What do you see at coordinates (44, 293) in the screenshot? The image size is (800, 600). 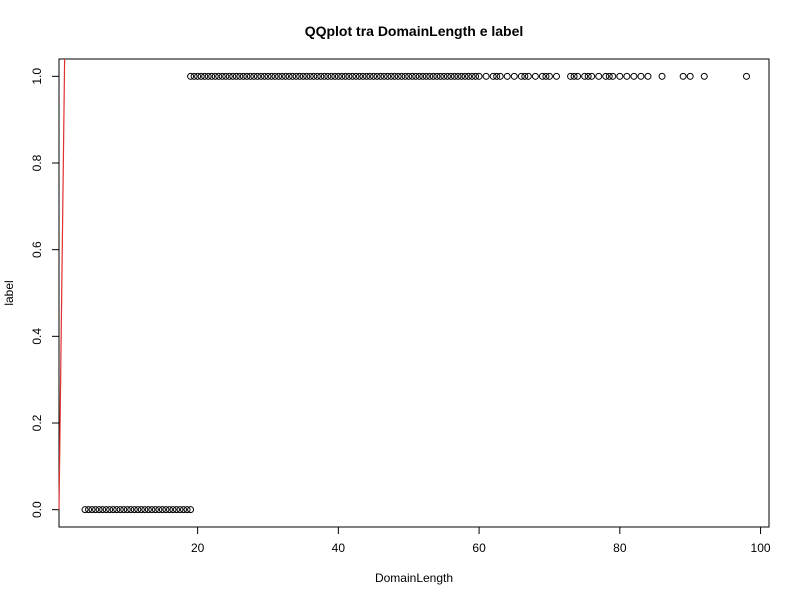 I see `y-axis: 0.0 0.2 0.4 0.6 0.8 1.0` at bounding box center [44, 293].